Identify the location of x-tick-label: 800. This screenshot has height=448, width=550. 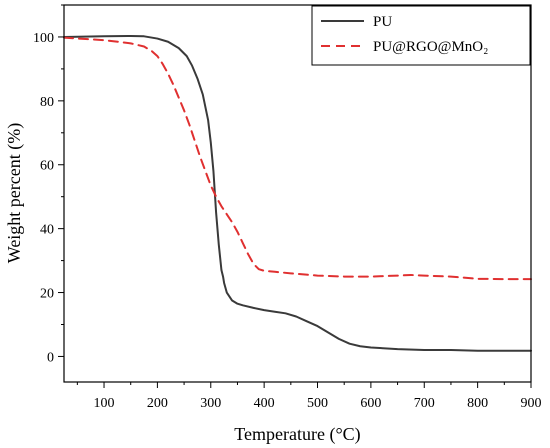
(477, 403).